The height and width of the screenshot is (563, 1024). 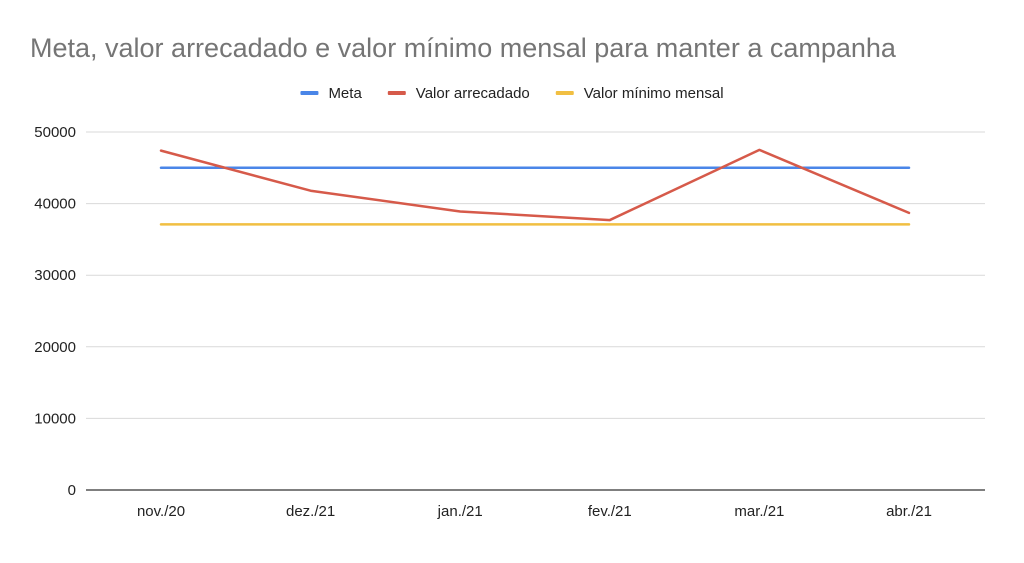 I want to click on legend-label: Valor arrecadado, so click(x=473, y=93).